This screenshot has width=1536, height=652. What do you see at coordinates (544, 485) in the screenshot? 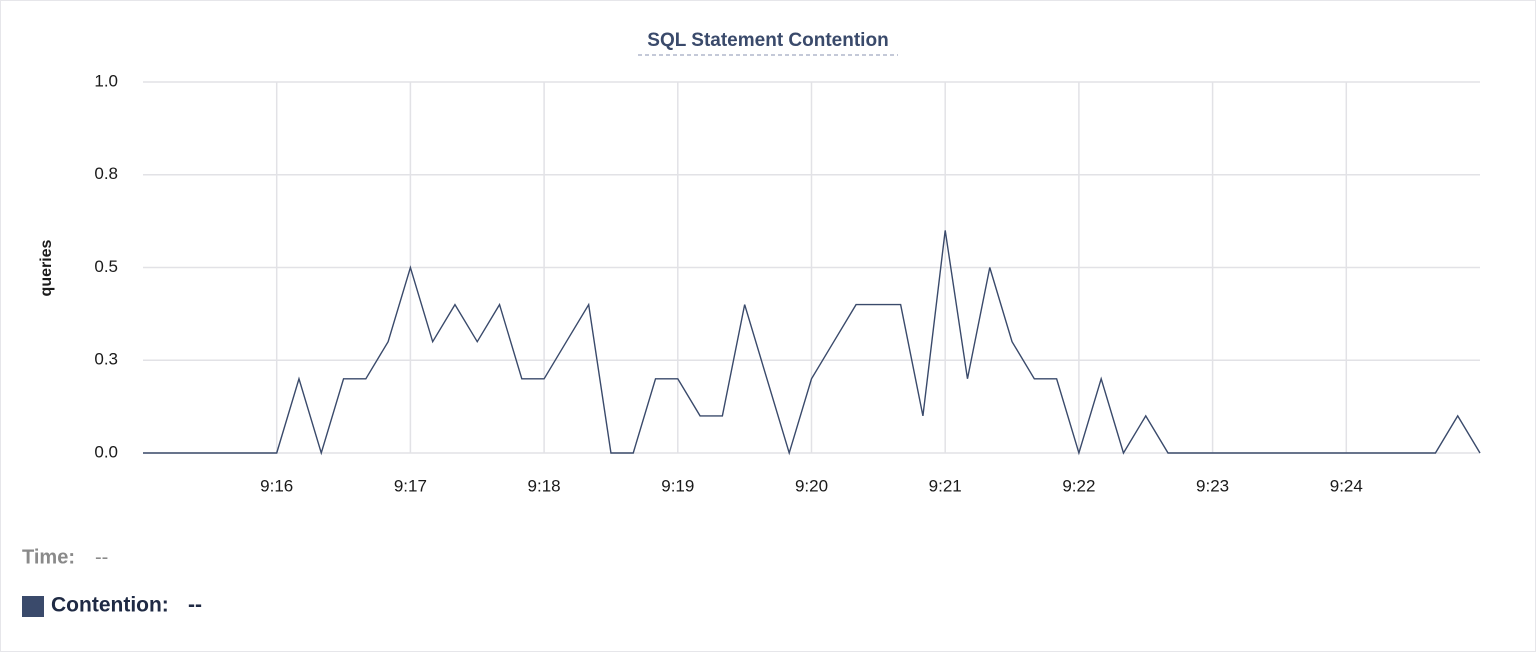
I see `x-tick-label: 9:18` at bounding box center [544, 485].